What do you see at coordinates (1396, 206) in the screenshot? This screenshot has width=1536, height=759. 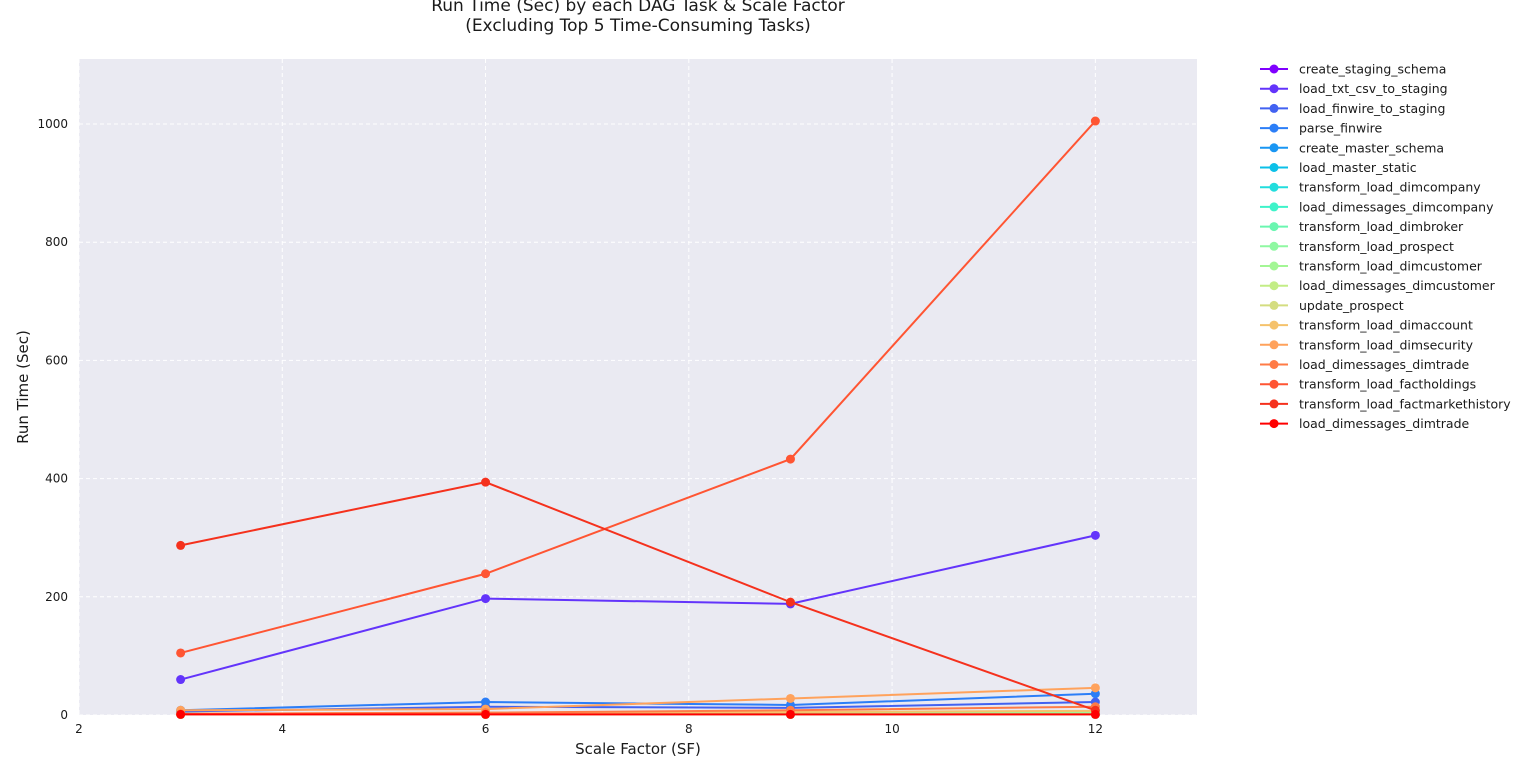 I see `legend-label: load_dimessages_dimcompany` at bounding box center [1396, 206].